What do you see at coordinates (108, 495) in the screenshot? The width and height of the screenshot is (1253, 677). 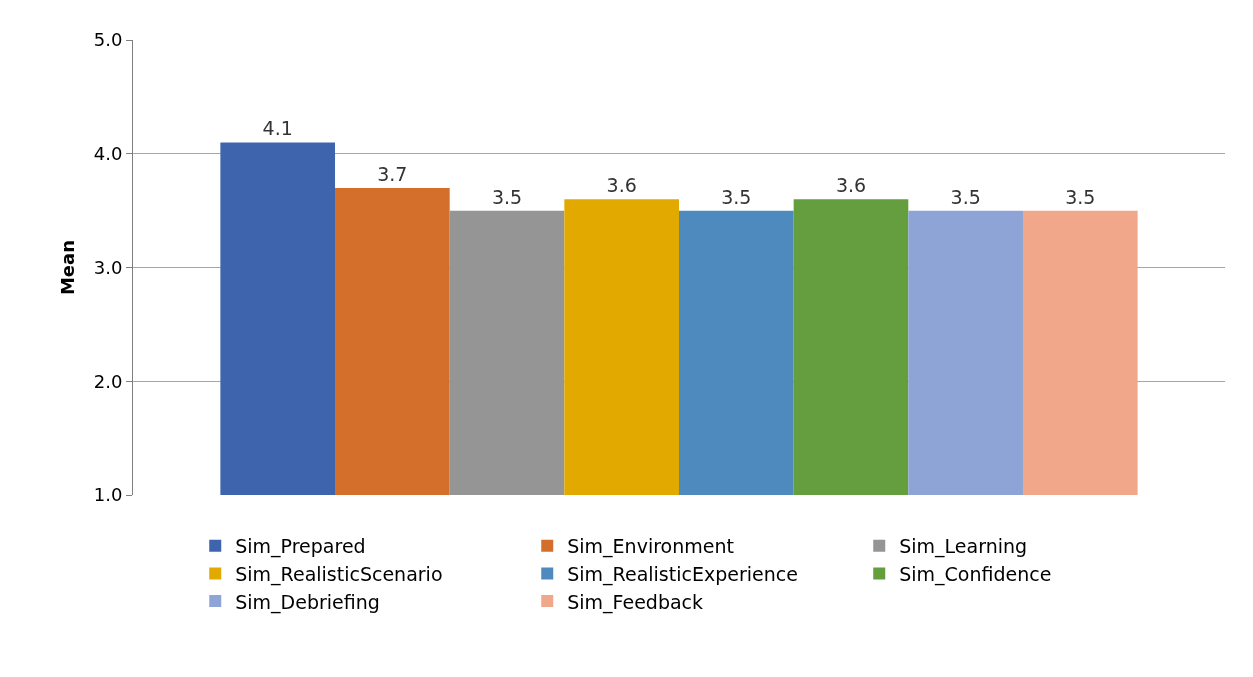 I see `y-tick-label: 1.0` at bounding box center [108, 495].